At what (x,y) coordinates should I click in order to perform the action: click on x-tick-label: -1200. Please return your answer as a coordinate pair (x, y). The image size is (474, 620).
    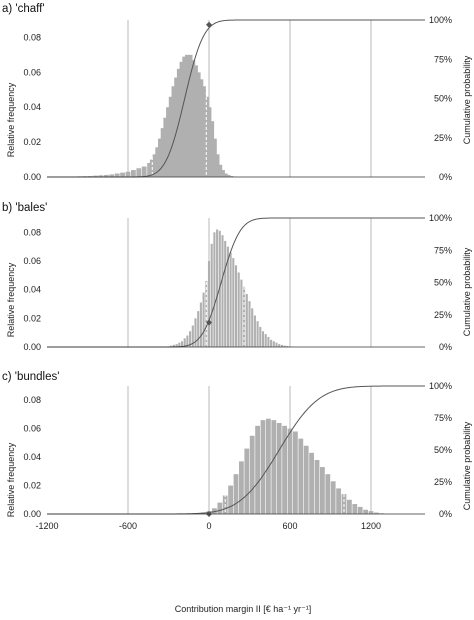
    Looking at the image, I should click on (46, 526).